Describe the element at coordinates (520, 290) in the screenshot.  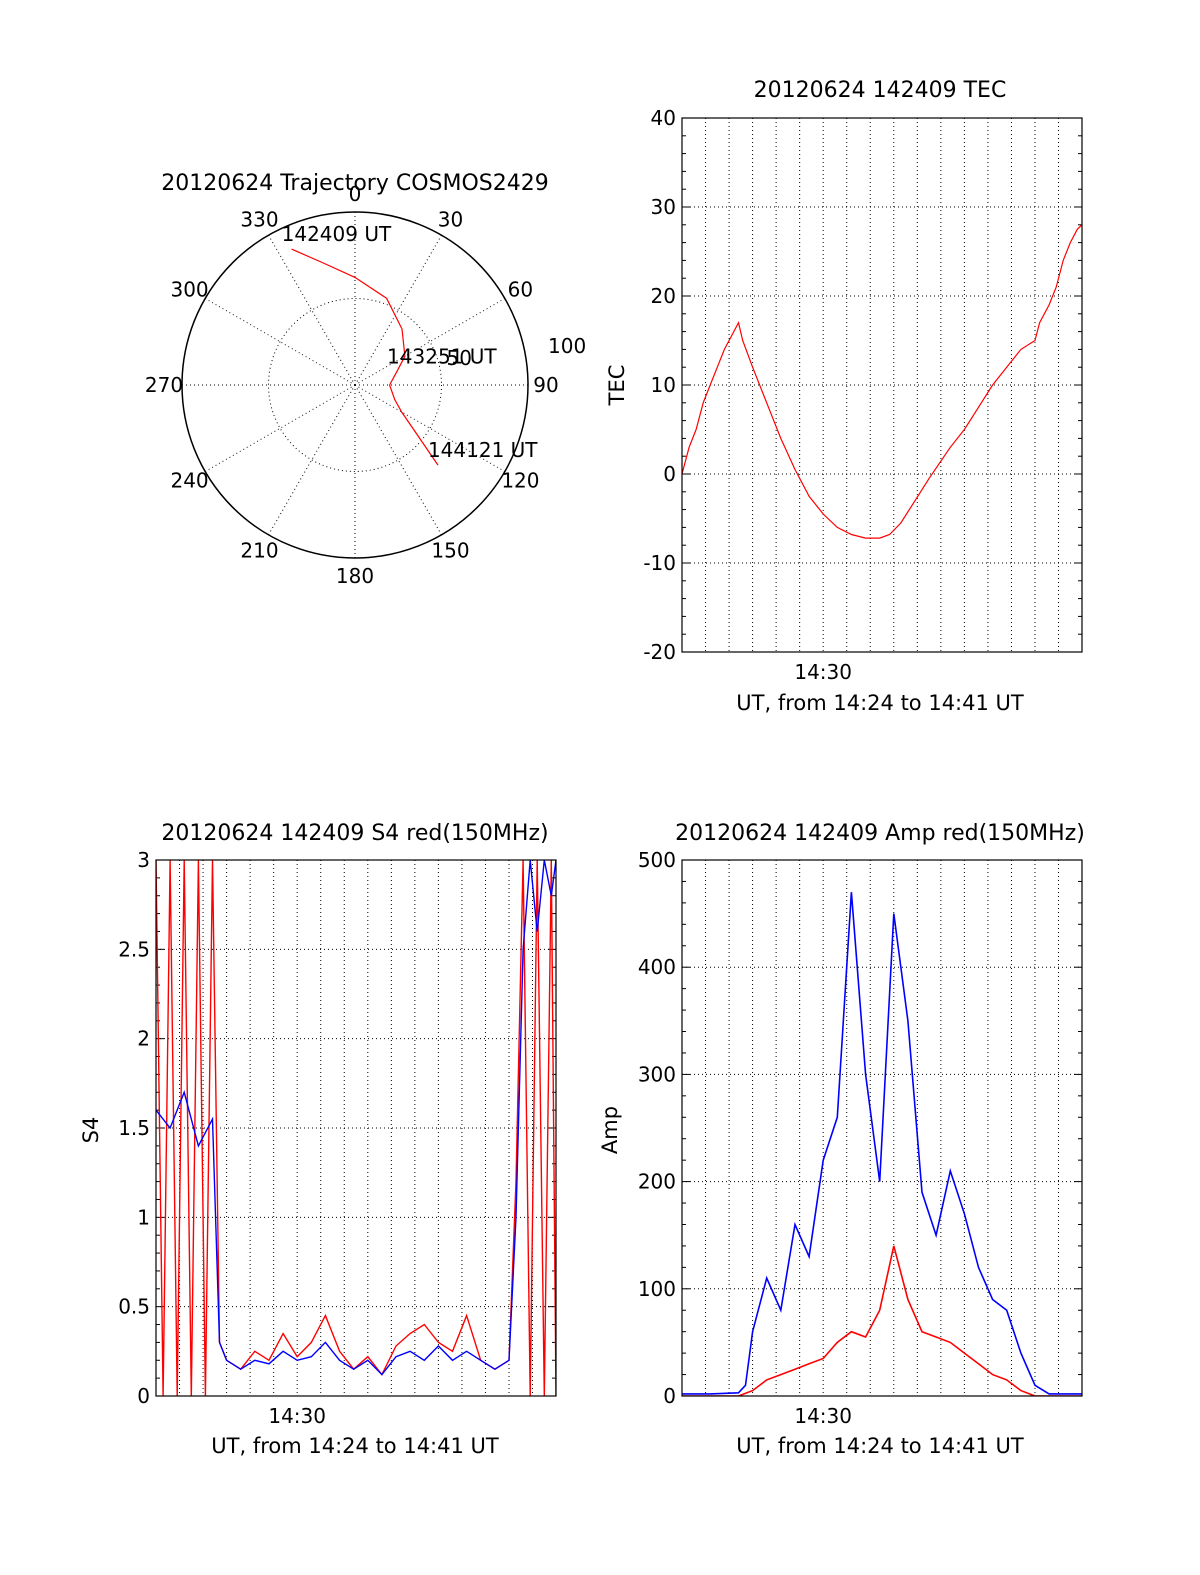
I see `polar-azimuth-label: 60` at that location.